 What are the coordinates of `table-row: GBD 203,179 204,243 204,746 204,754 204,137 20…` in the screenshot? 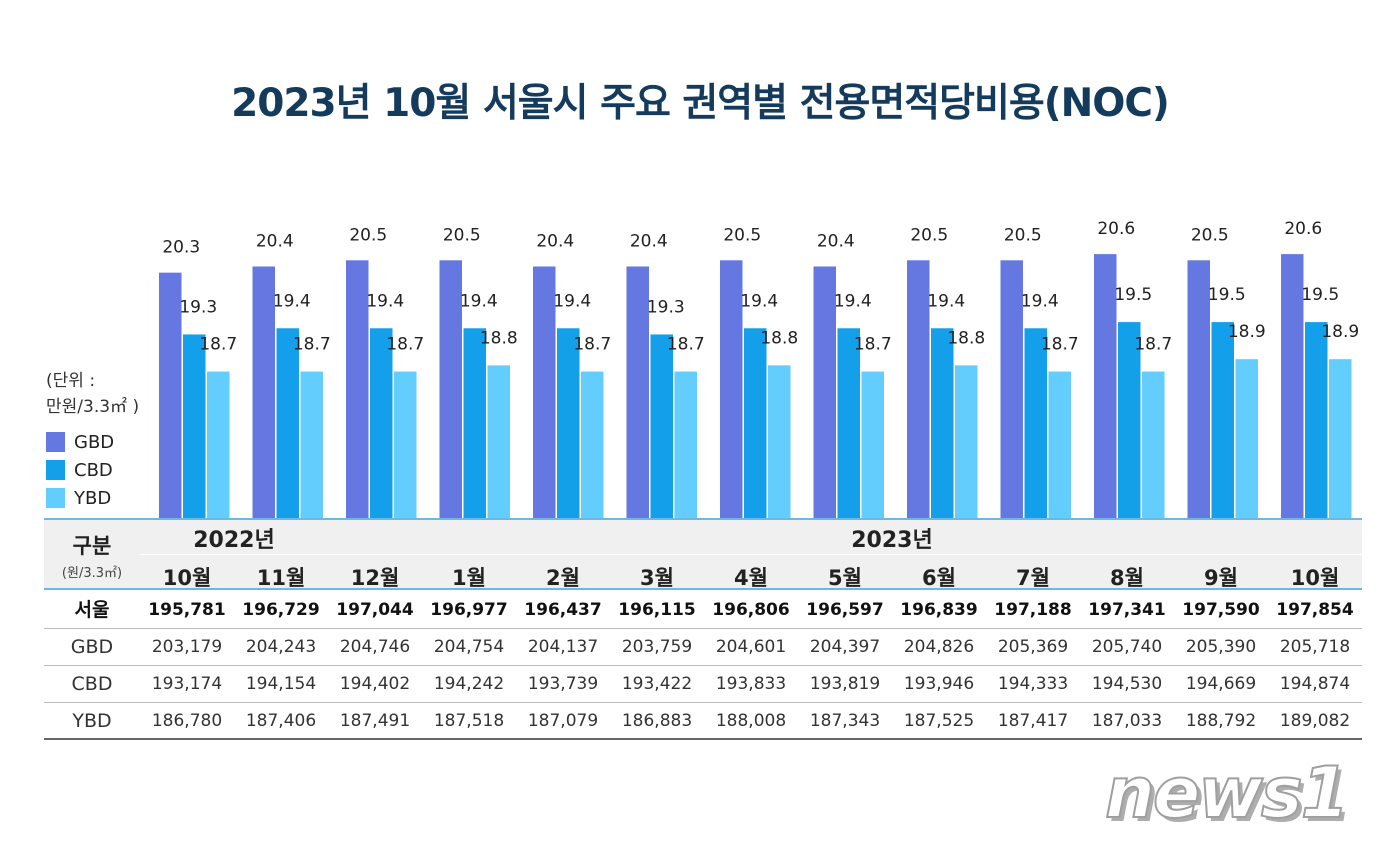 It's located at (703, 647).